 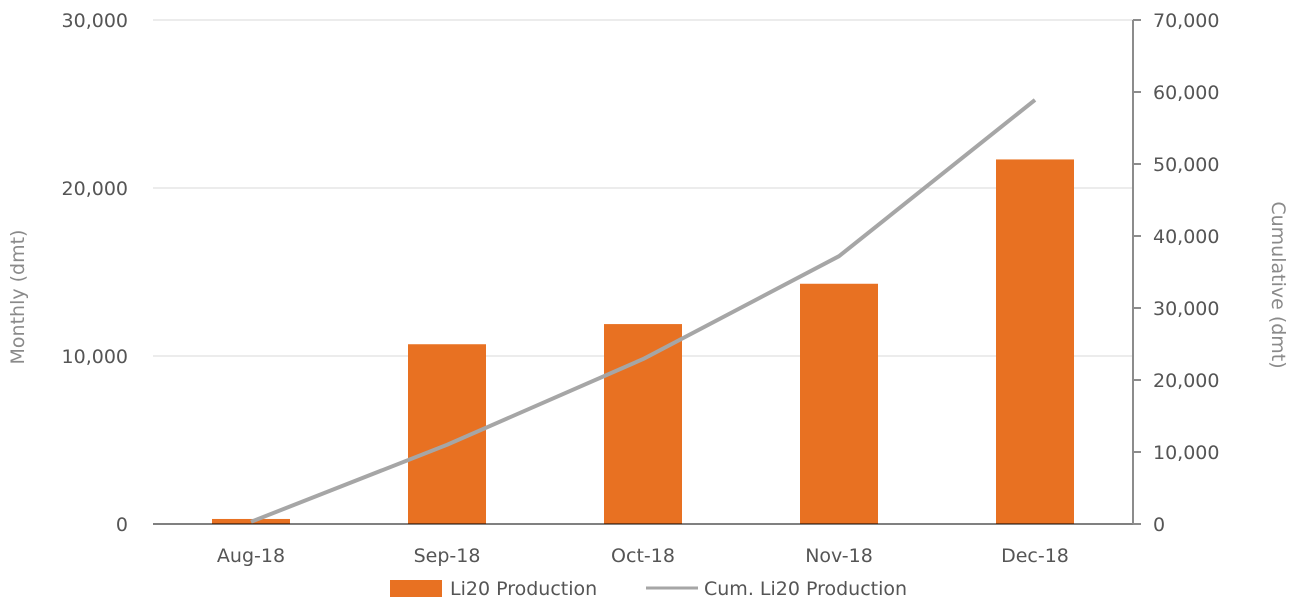 What do you see at coordinates (95, 21) in the screenshot?
I see `y-tick-label: 30,000` at bounding box center [95, 21].